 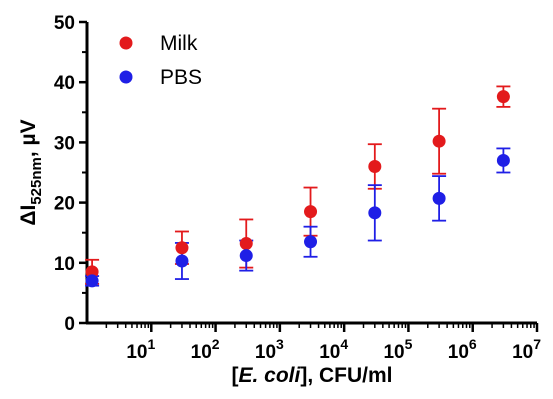 I want to click on x-tick-label: 10², so click(x=205, y=349).